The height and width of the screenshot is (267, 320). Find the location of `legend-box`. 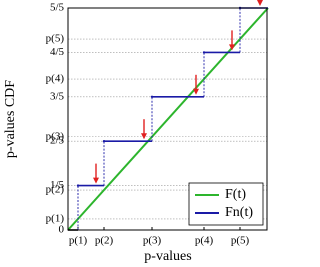

legend-box is located at coordinates (226, 204).